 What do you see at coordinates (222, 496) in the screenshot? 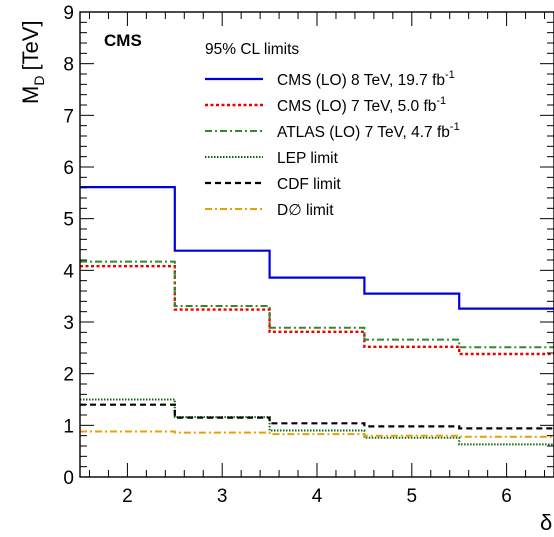
I see `x-tick-label: 3` at bounding box center [222, 496].